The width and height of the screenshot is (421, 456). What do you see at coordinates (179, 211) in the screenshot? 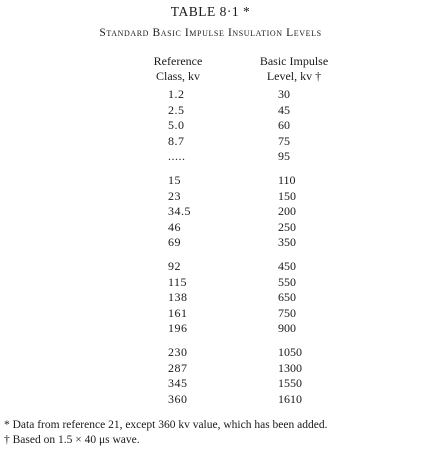
I see `reference-class-cell: 34.5` at bounding box center [179, 211].